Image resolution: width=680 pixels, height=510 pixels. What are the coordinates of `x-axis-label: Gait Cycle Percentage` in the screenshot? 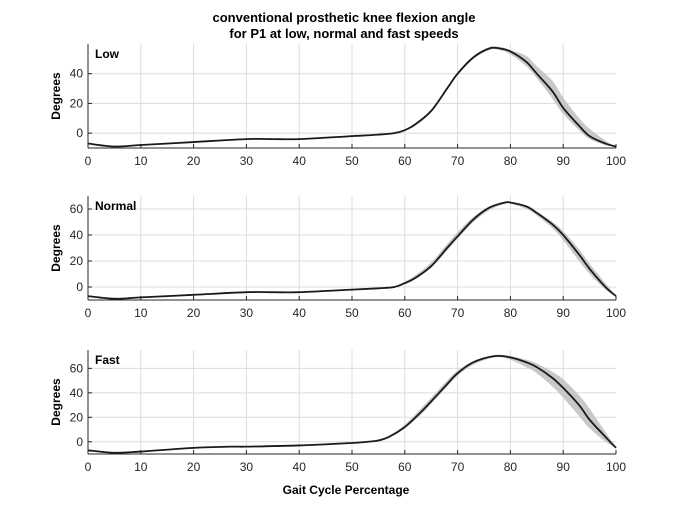 It's located at (346, 490).